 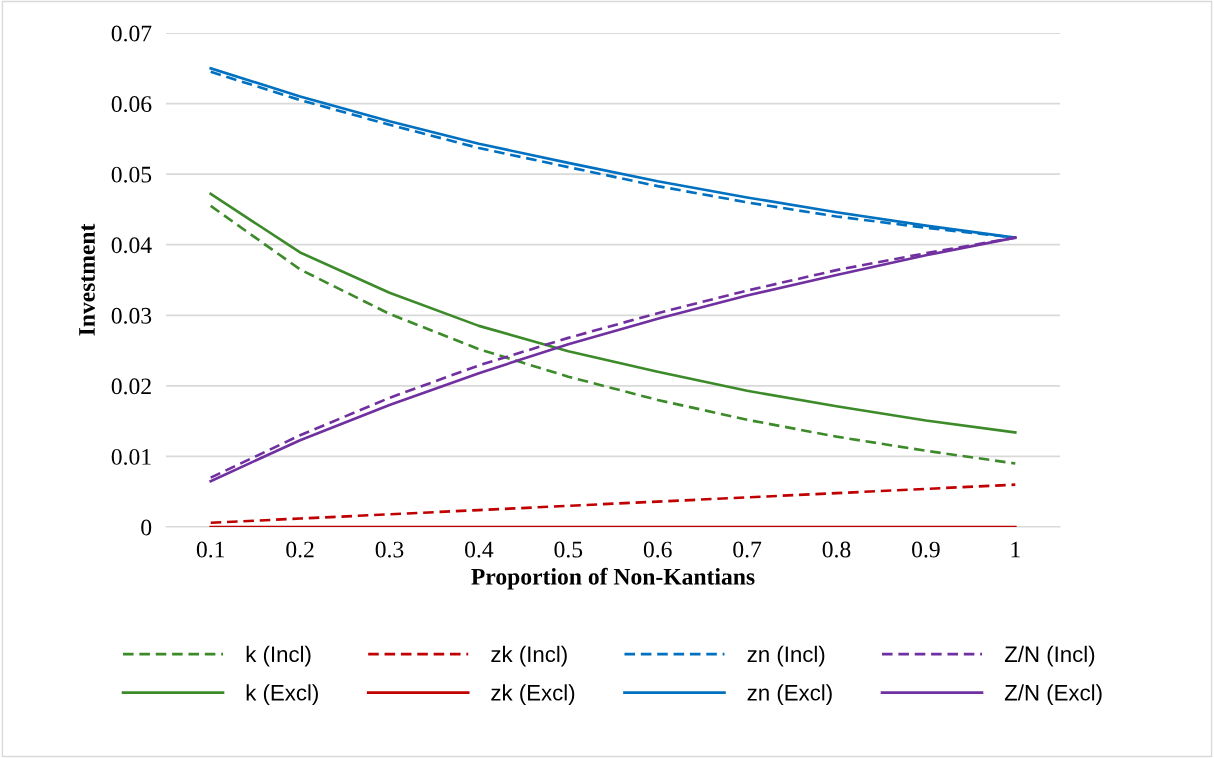 What do you see at coordinates (533, 694) in the screenshot?
I see `legend-label: zk (Excl)` at bounding box center [533, 694].